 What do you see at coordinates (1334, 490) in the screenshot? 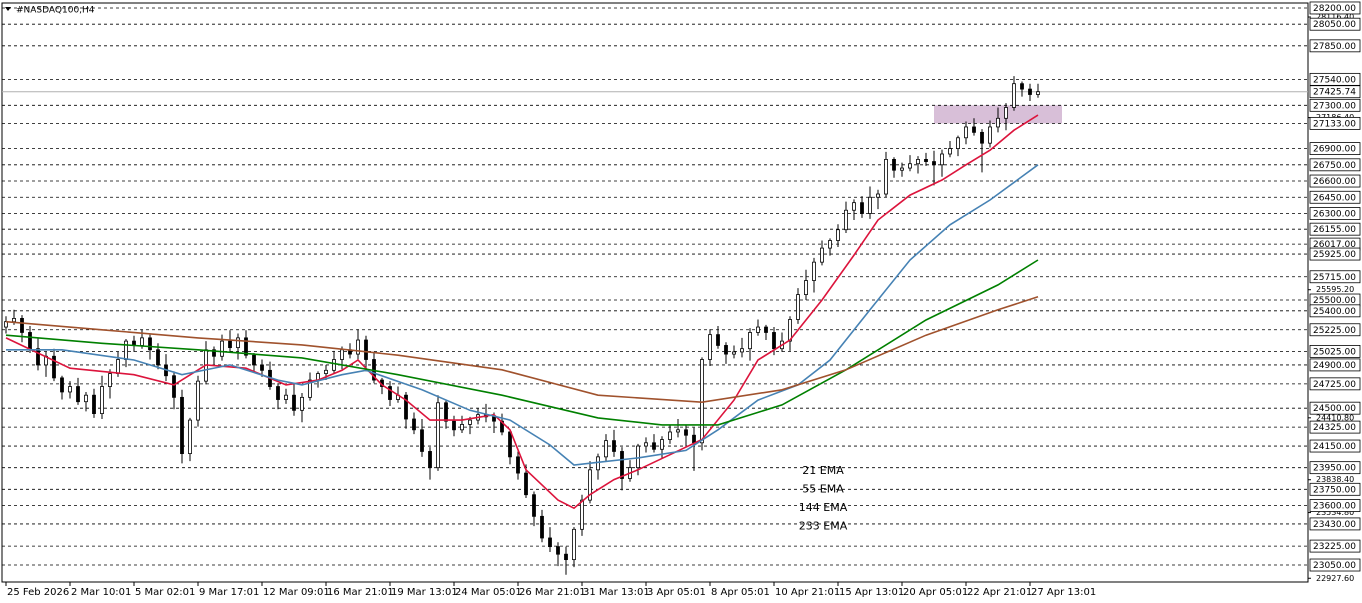
I see `level-label: 23750.00` at bounding box center [1334, 490].